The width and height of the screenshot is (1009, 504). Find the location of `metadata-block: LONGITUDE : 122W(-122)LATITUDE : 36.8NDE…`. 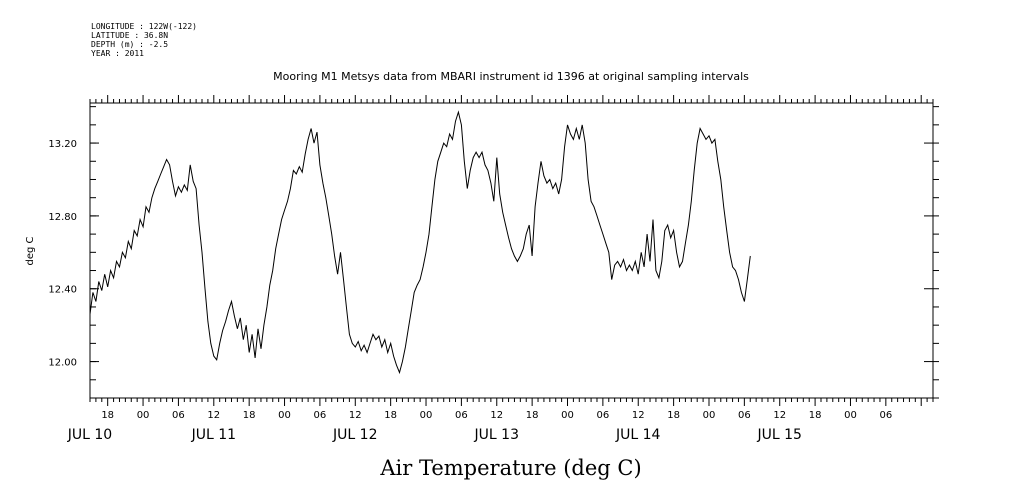

metadata-block: LONGITUDE : 122W(-122)LATITUDE : 36.8NDE… is located at coordinates (144, 40).